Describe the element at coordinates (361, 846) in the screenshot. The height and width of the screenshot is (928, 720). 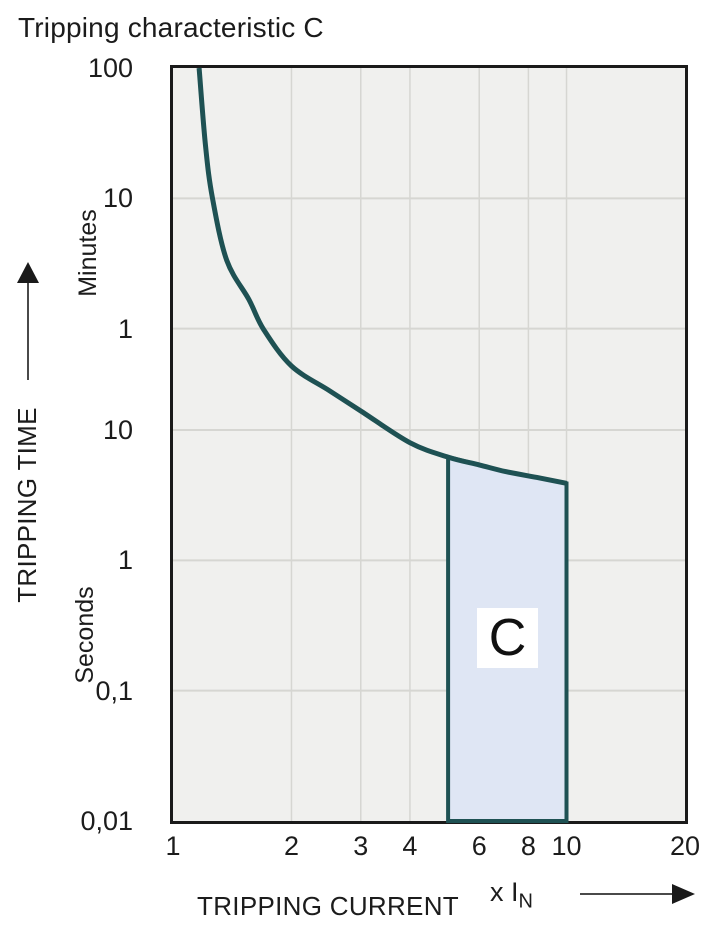
I see `x-tick-label: 3` at that location.